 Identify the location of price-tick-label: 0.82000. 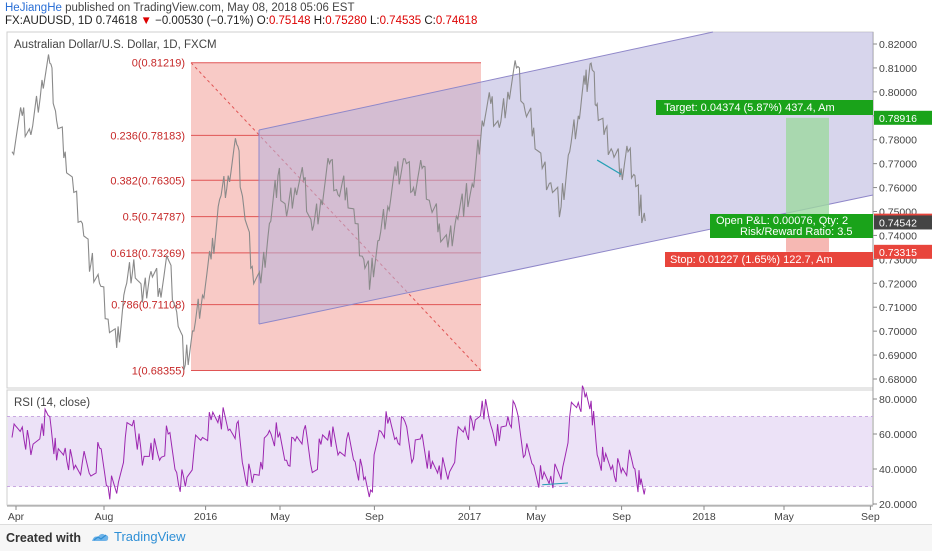
(898, 45).